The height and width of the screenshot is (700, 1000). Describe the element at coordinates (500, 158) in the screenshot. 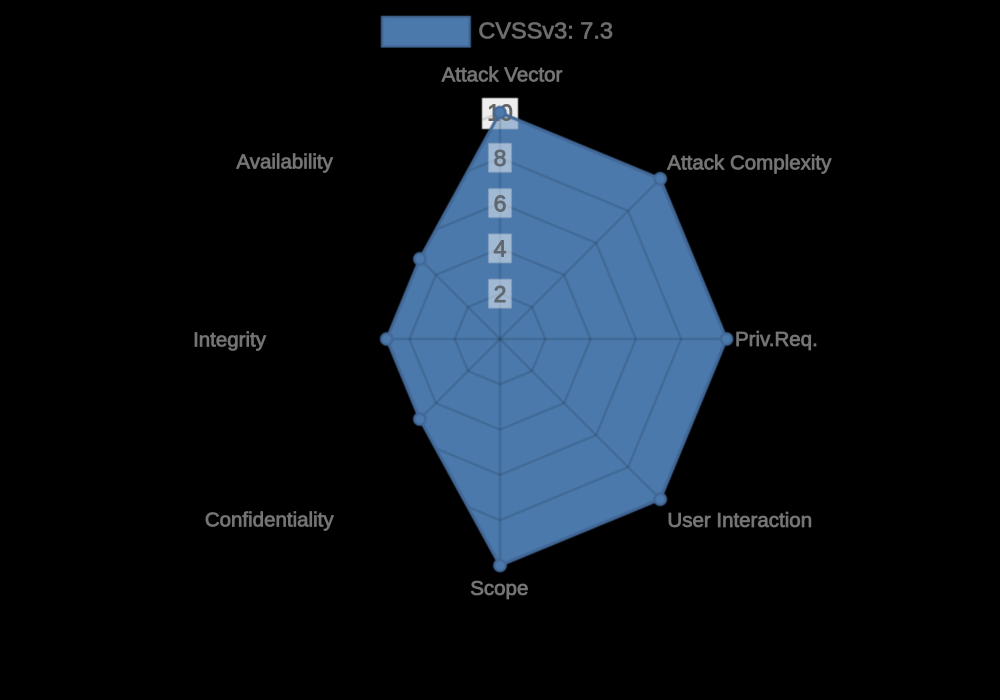

I see `svg-text: 8` at that location.